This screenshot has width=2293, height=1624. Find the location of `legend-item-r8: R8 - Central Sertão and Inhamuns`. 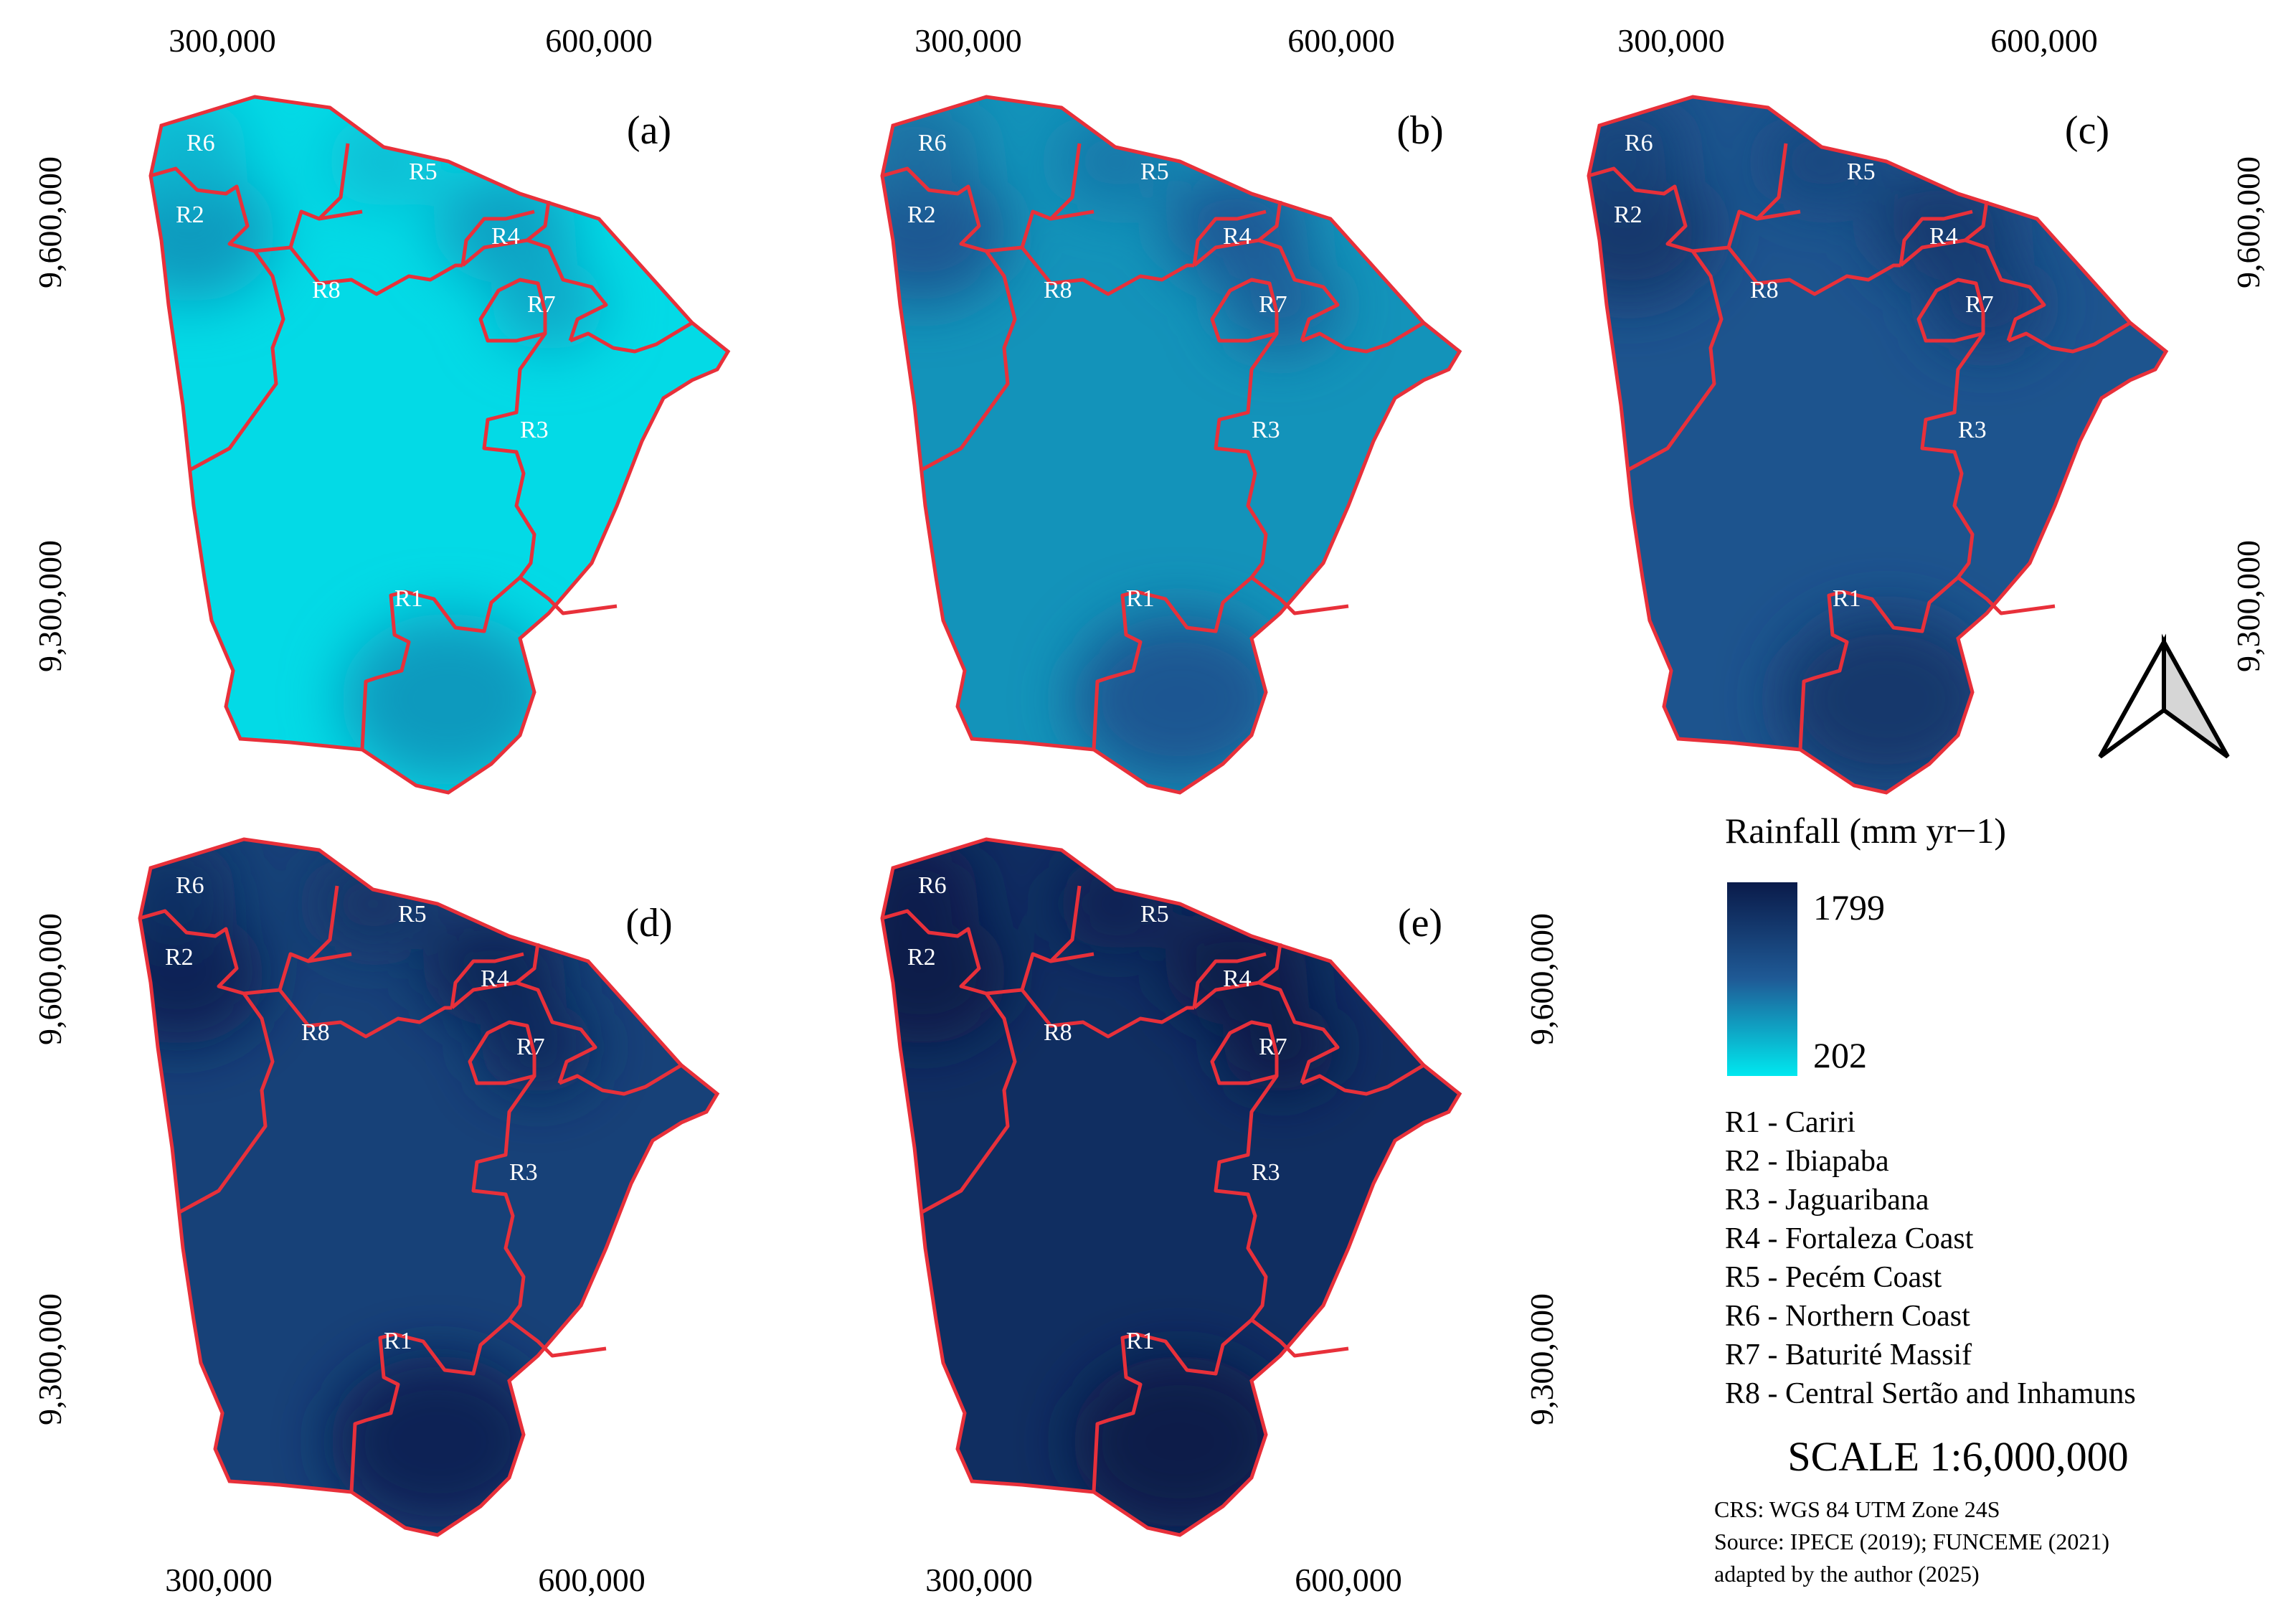

legend-item-r8: R8 - Central Sertão and Inhamuns is located at coordinates (1930, 1393).